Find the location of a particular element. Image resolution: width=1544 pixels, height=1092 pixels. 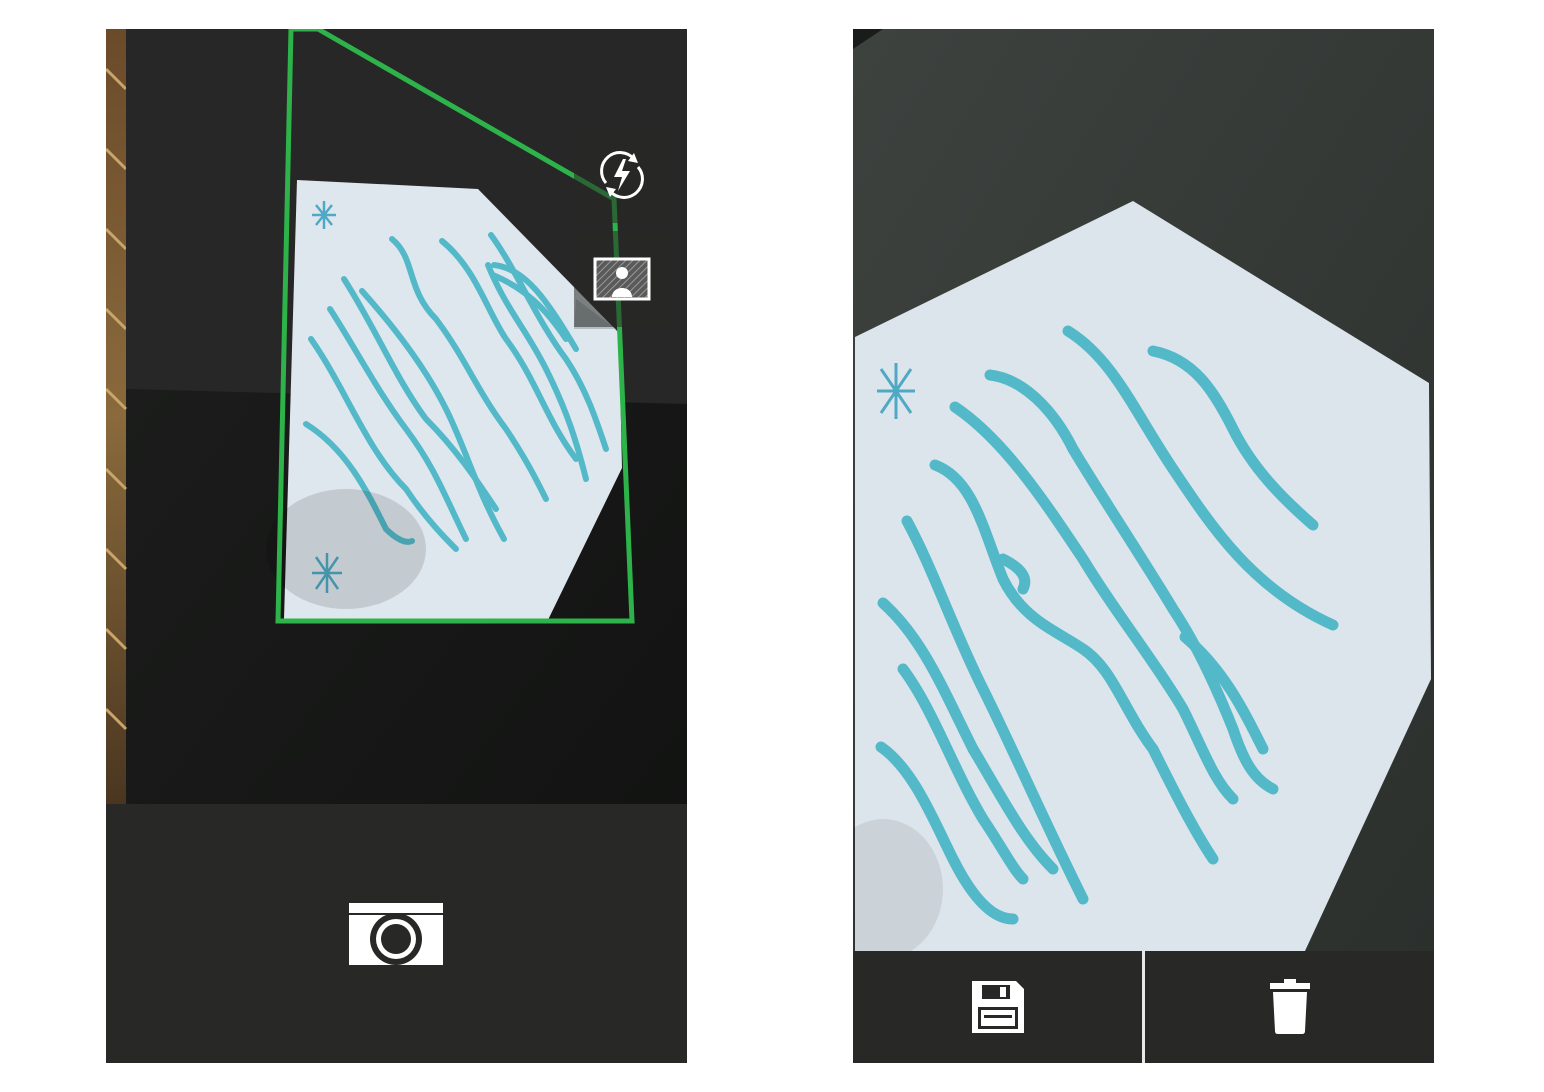

toolbar-divider is located at coordinates (1143, 1007).